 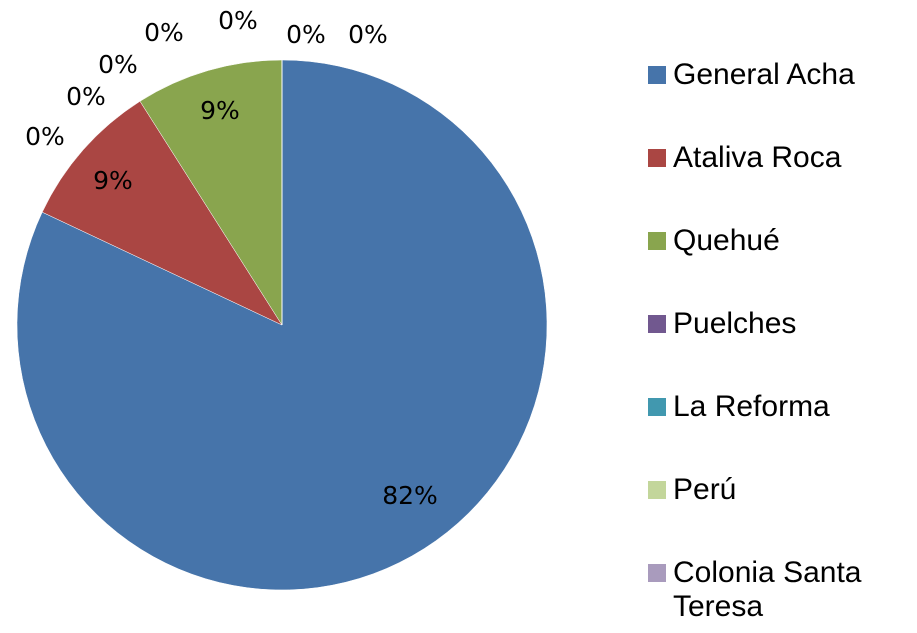 What do you see at coordinates (767, 589) in the screenshot?
I see `legend-label: Colonia Santa Teresa` at bounding box center [767, 589].